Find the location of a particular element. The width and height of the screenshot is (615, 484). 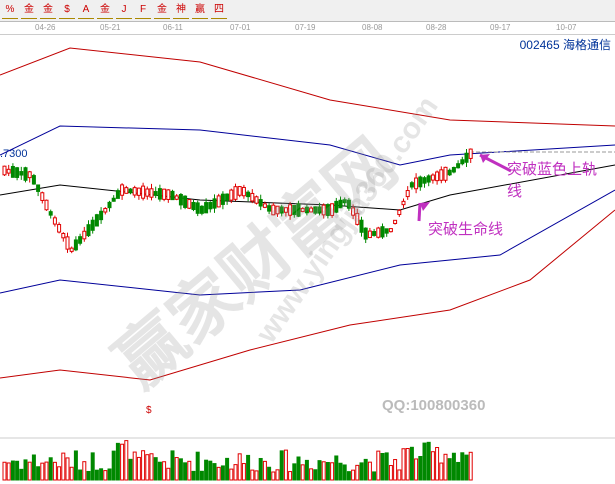

stock-code-name: 002465 海格通信 is located at coordinates (565, 45).